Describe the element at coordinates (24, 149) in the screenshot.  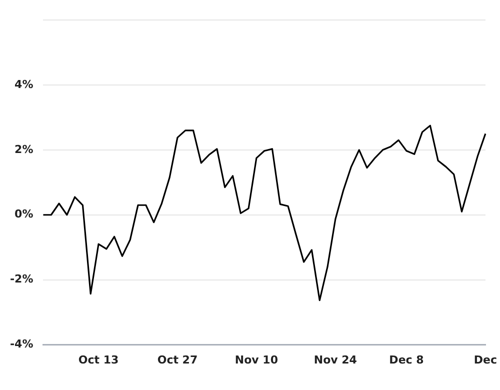
I see `y-tick-label: 2%` at that location.